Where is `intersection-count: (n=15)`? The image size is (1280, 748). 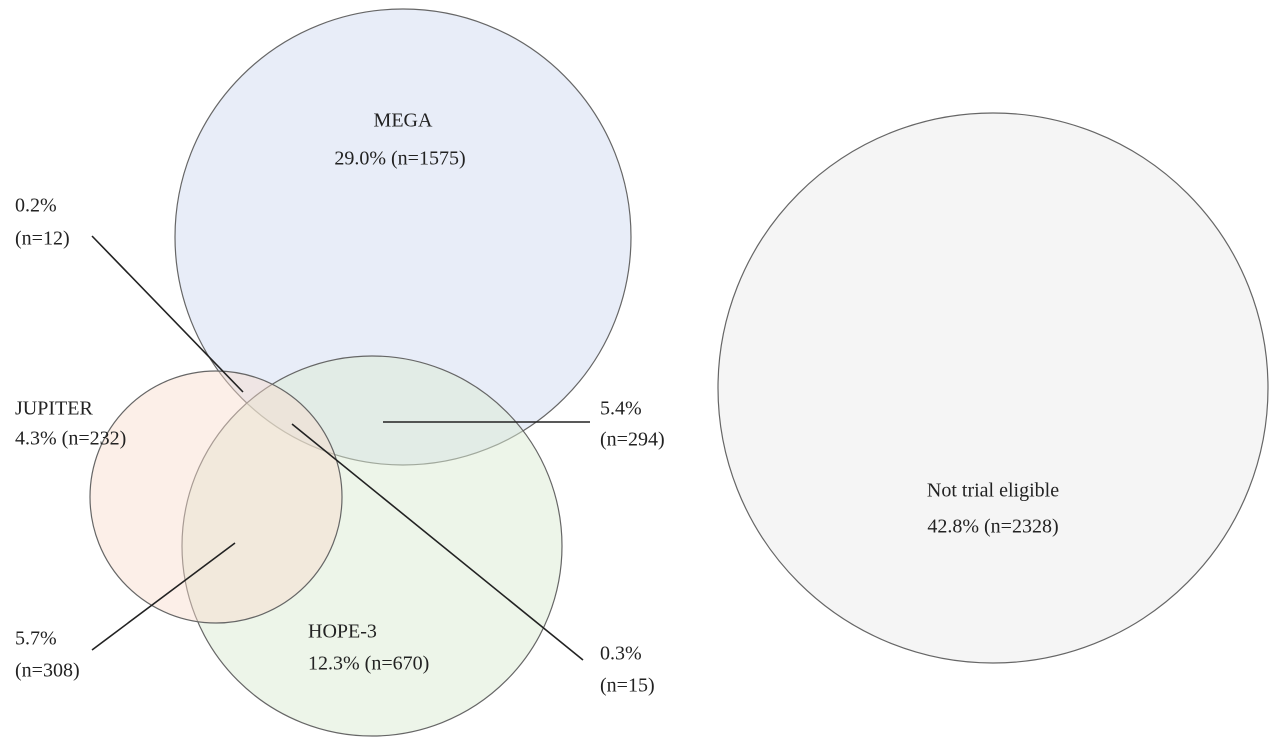 intersection-count: (n=15) is located at coordinates (627, 686).